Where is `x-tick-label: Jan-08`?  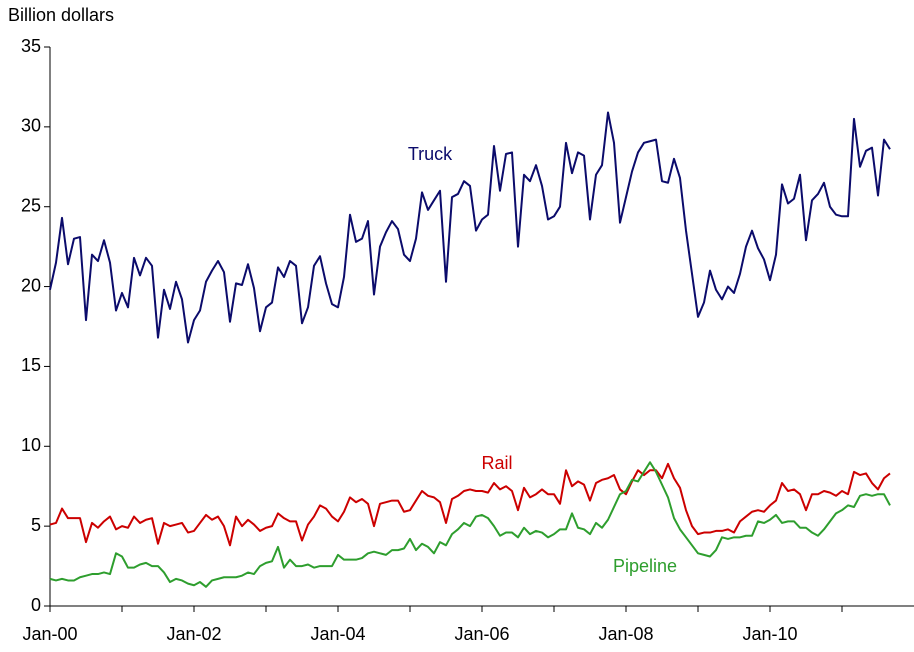 x-tick-label: Jan-08 is located at coordinates (625, 634).